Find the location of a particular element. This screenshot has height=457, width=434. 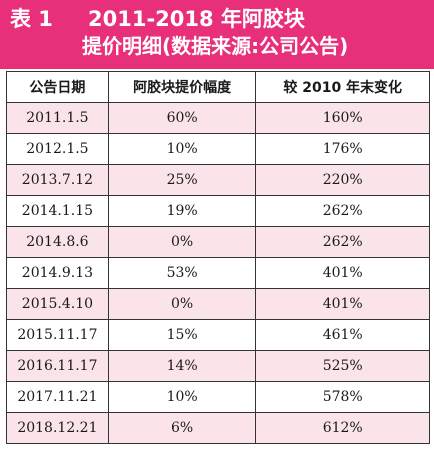

title-line-1: 表 1 2011-2018 年阿胶块 is located at coordinates (222, 19).